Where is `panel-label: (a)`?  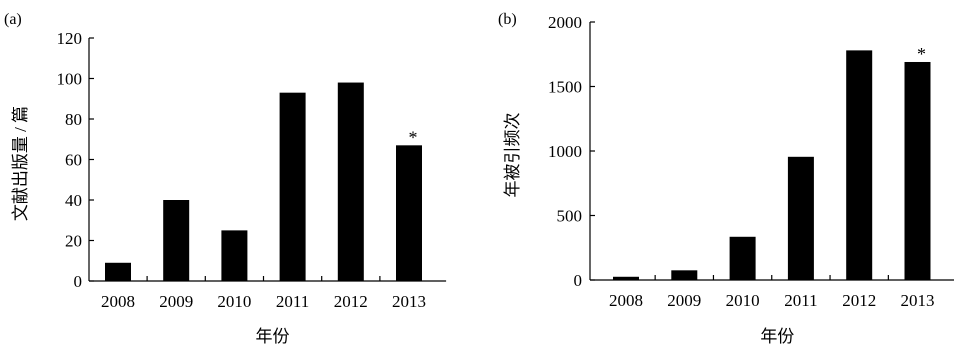 panel-label: (a) is located at coordinates (13, 19).